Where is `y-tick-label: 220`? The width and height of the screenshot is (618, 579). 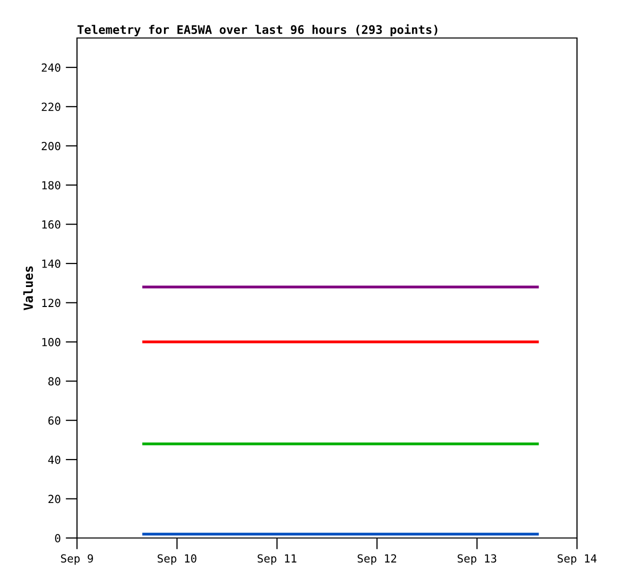 y-tick-label: 220 is located at coordinates (51, 107).